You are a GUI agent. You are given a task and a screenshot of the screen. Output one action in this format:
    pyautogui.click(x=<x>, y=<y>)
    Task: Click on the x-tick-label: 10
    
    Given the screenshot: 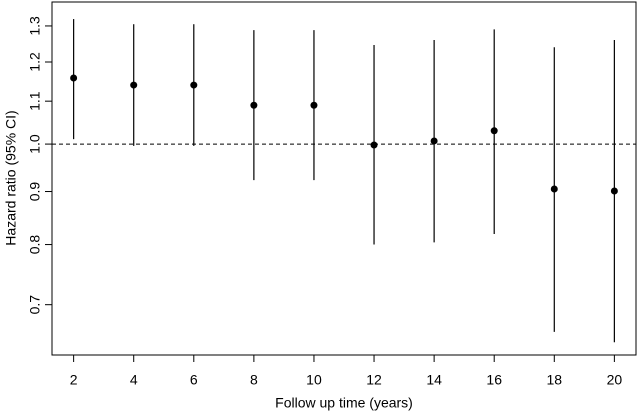 What is the action you would take?
    pyautogui.click(x=314, y=380)
    